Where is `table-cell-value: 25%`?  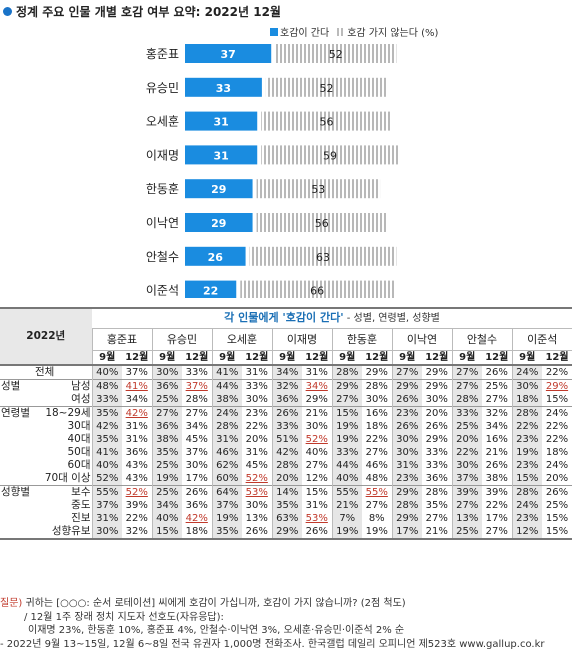 table-cell-value: 25% is located at coordinates (466, 426).